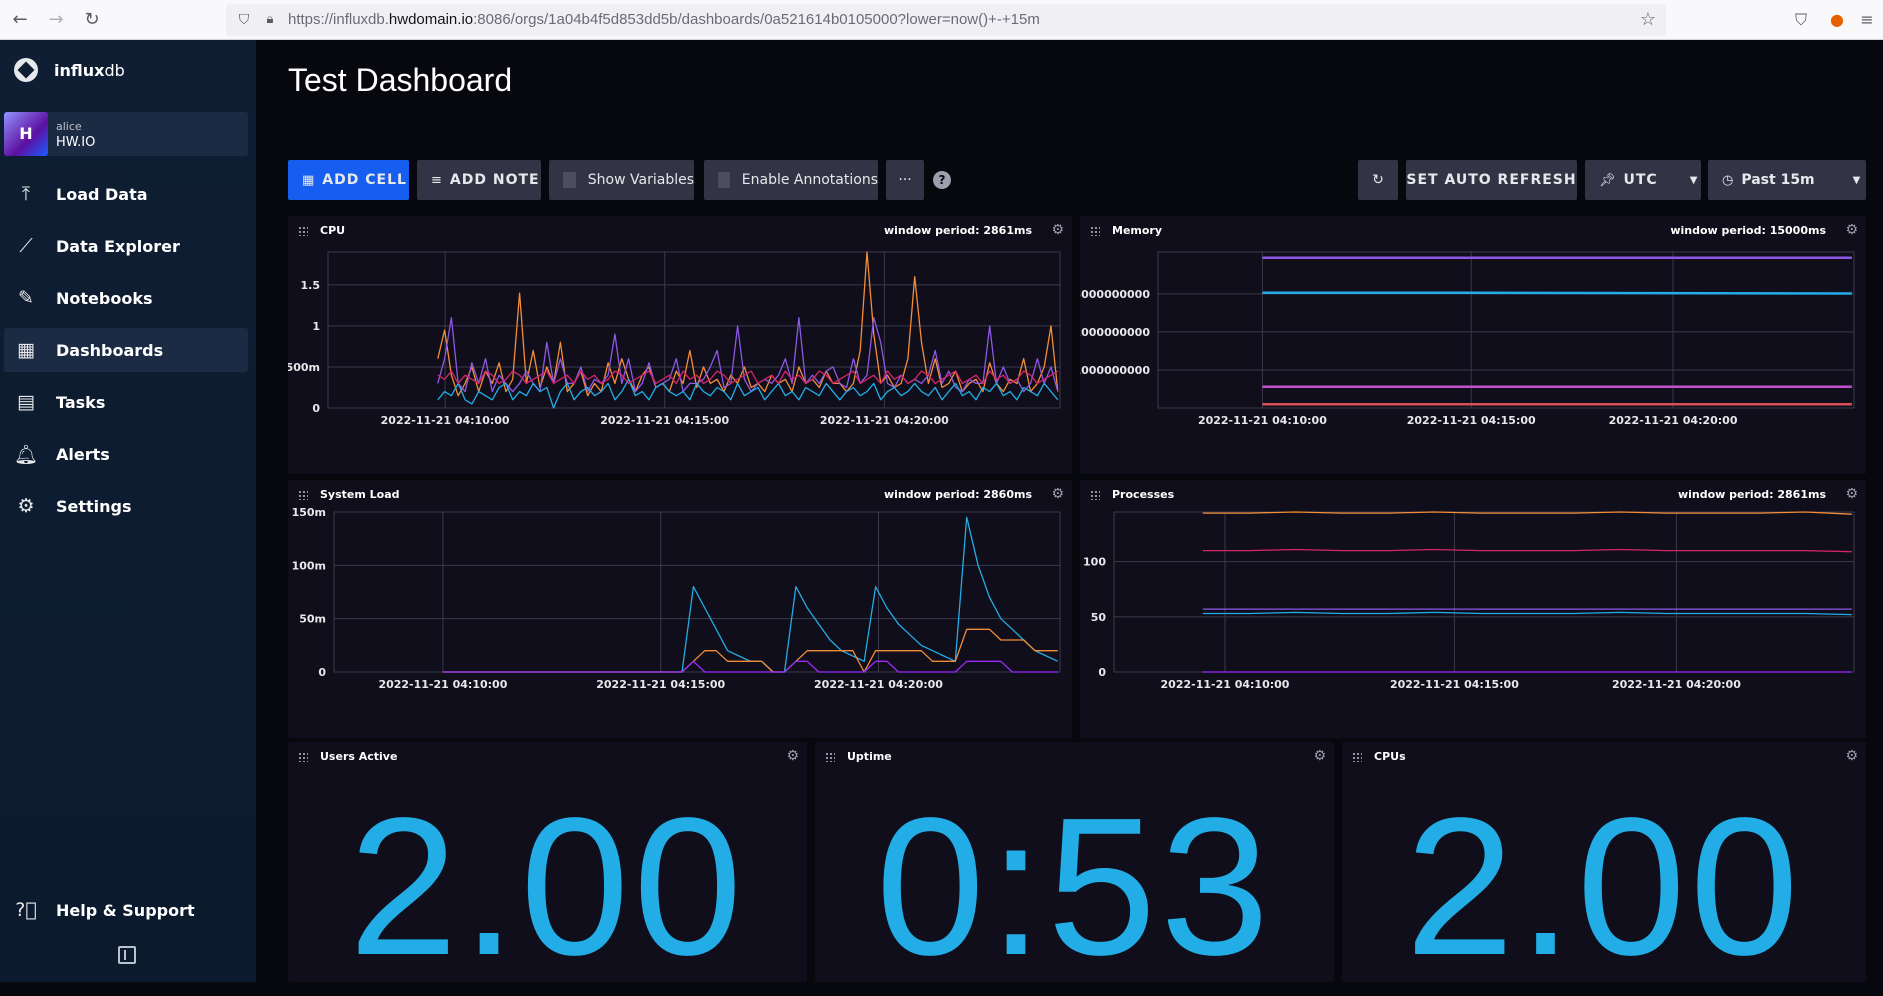  I want to click on influxdb-logo-icon, so click(26, 70).